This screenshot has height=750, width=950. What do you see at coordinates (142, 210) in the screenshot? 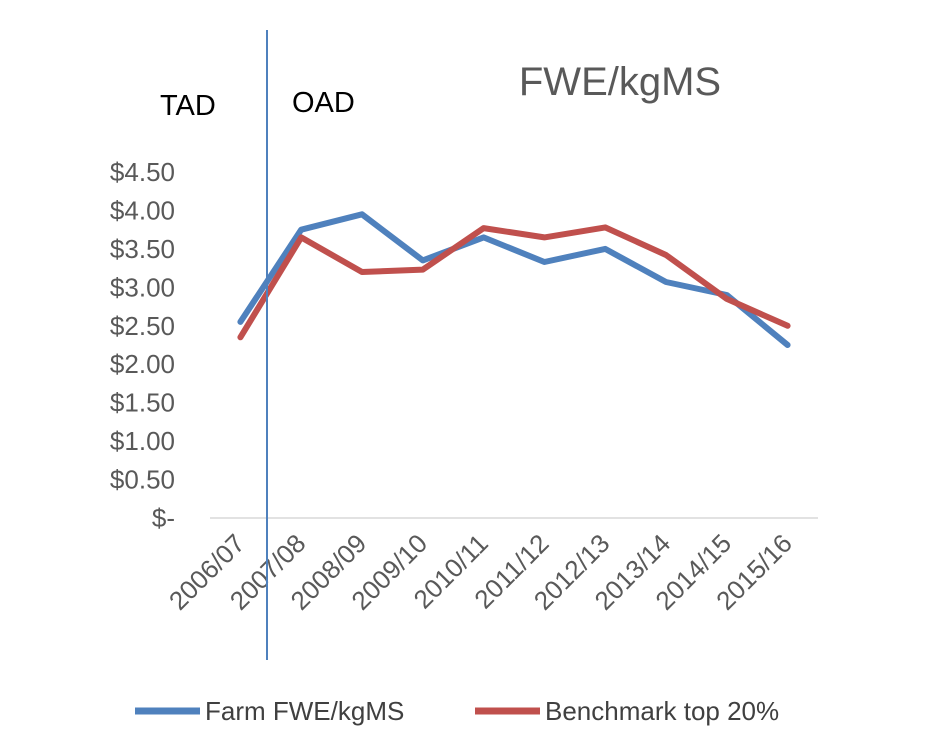
I see `y-tick-label: $4.00` at bounding box center [142, 210].